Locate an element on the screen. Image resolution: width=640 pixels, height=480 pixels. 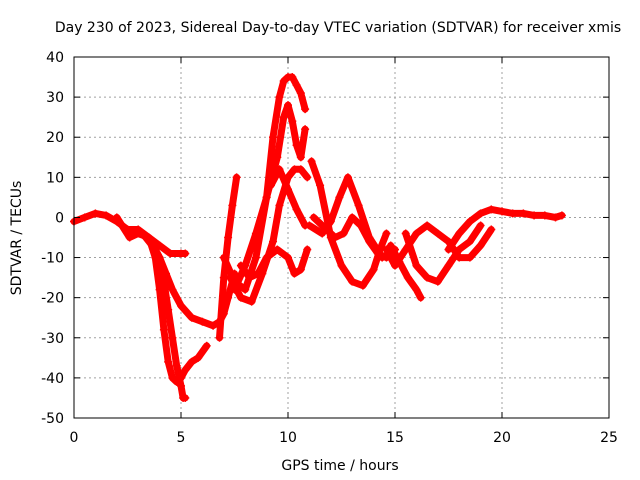
y-tick-label: 0 is located at coordinates (59, 218).